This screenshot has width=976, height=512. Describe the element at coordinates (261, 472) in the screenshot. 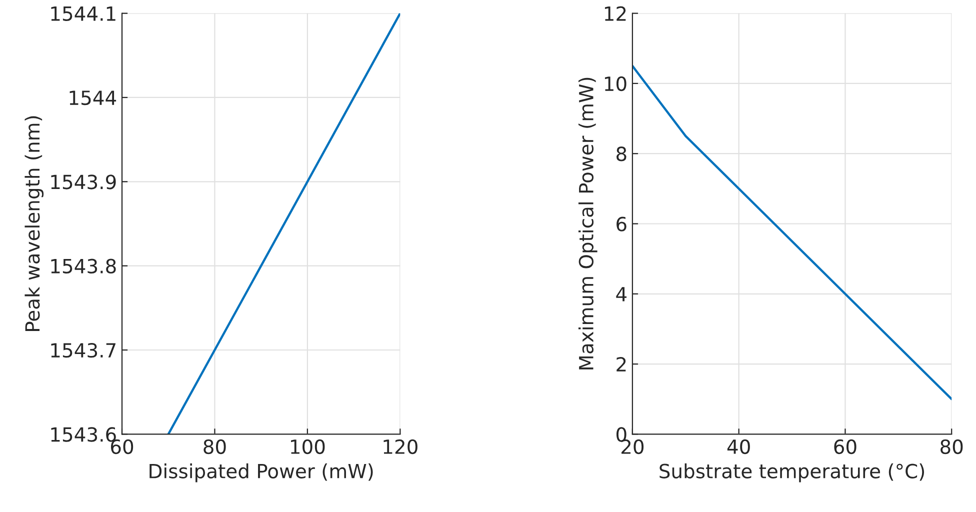

I see `x-axis-title: Dissipated Power (mW)` at that location.